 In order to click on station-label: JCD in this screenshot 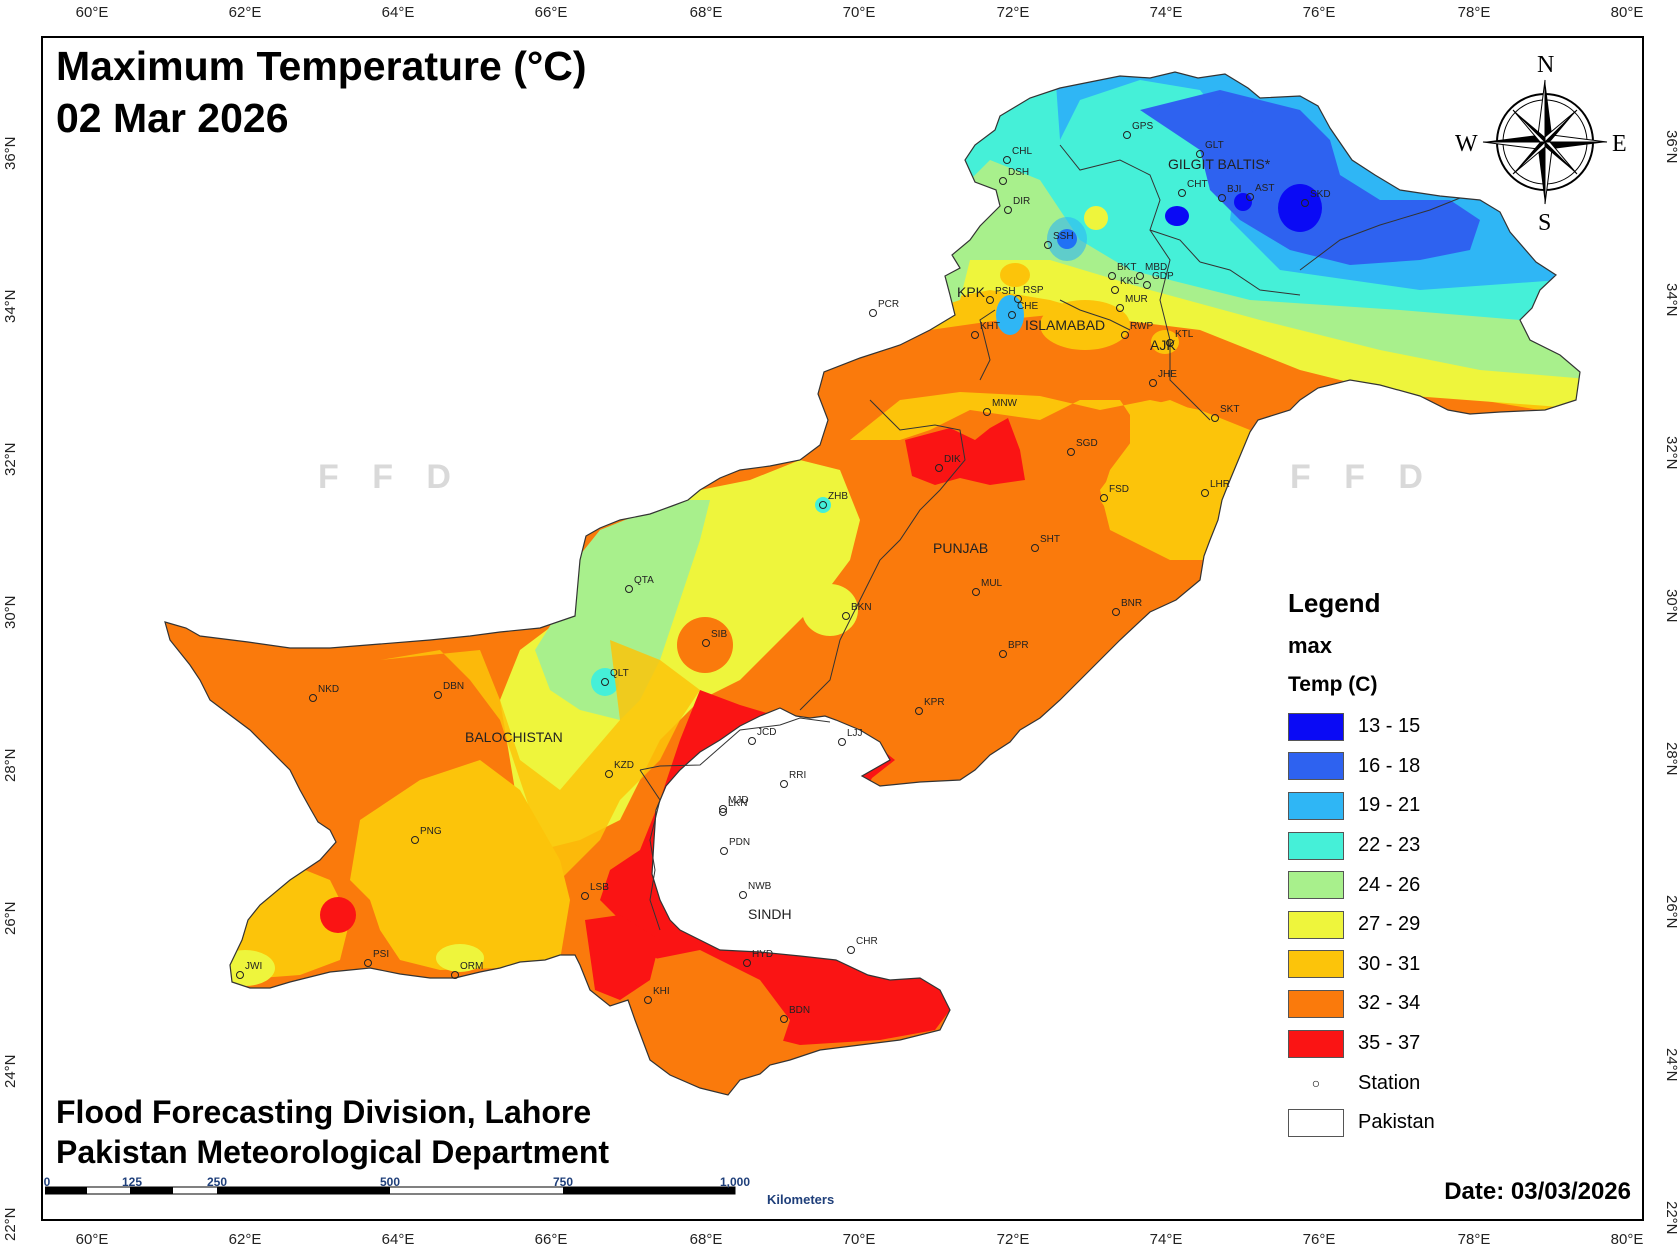, I will do `click(766, 732)`.